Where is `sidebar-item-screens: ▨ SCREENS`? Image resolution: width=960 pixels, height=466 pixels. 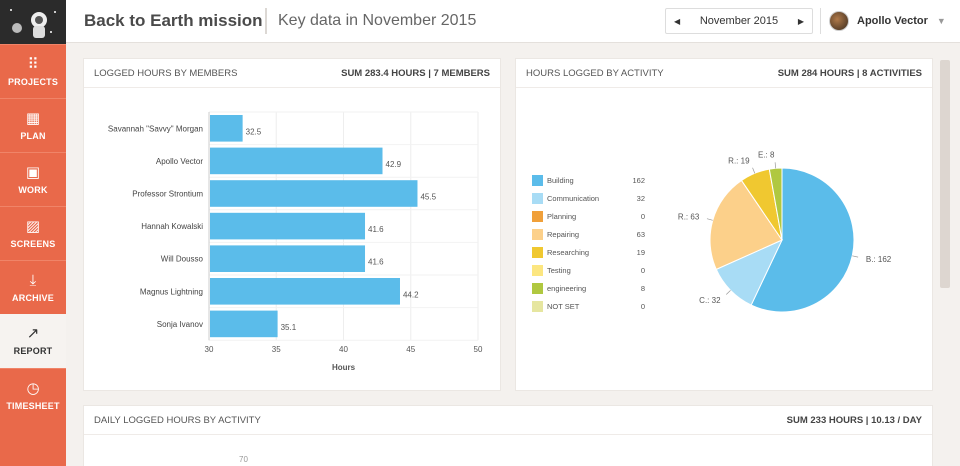
sidebar-item-screens: ▨ SCREENS is located at coordinates (33, 233).